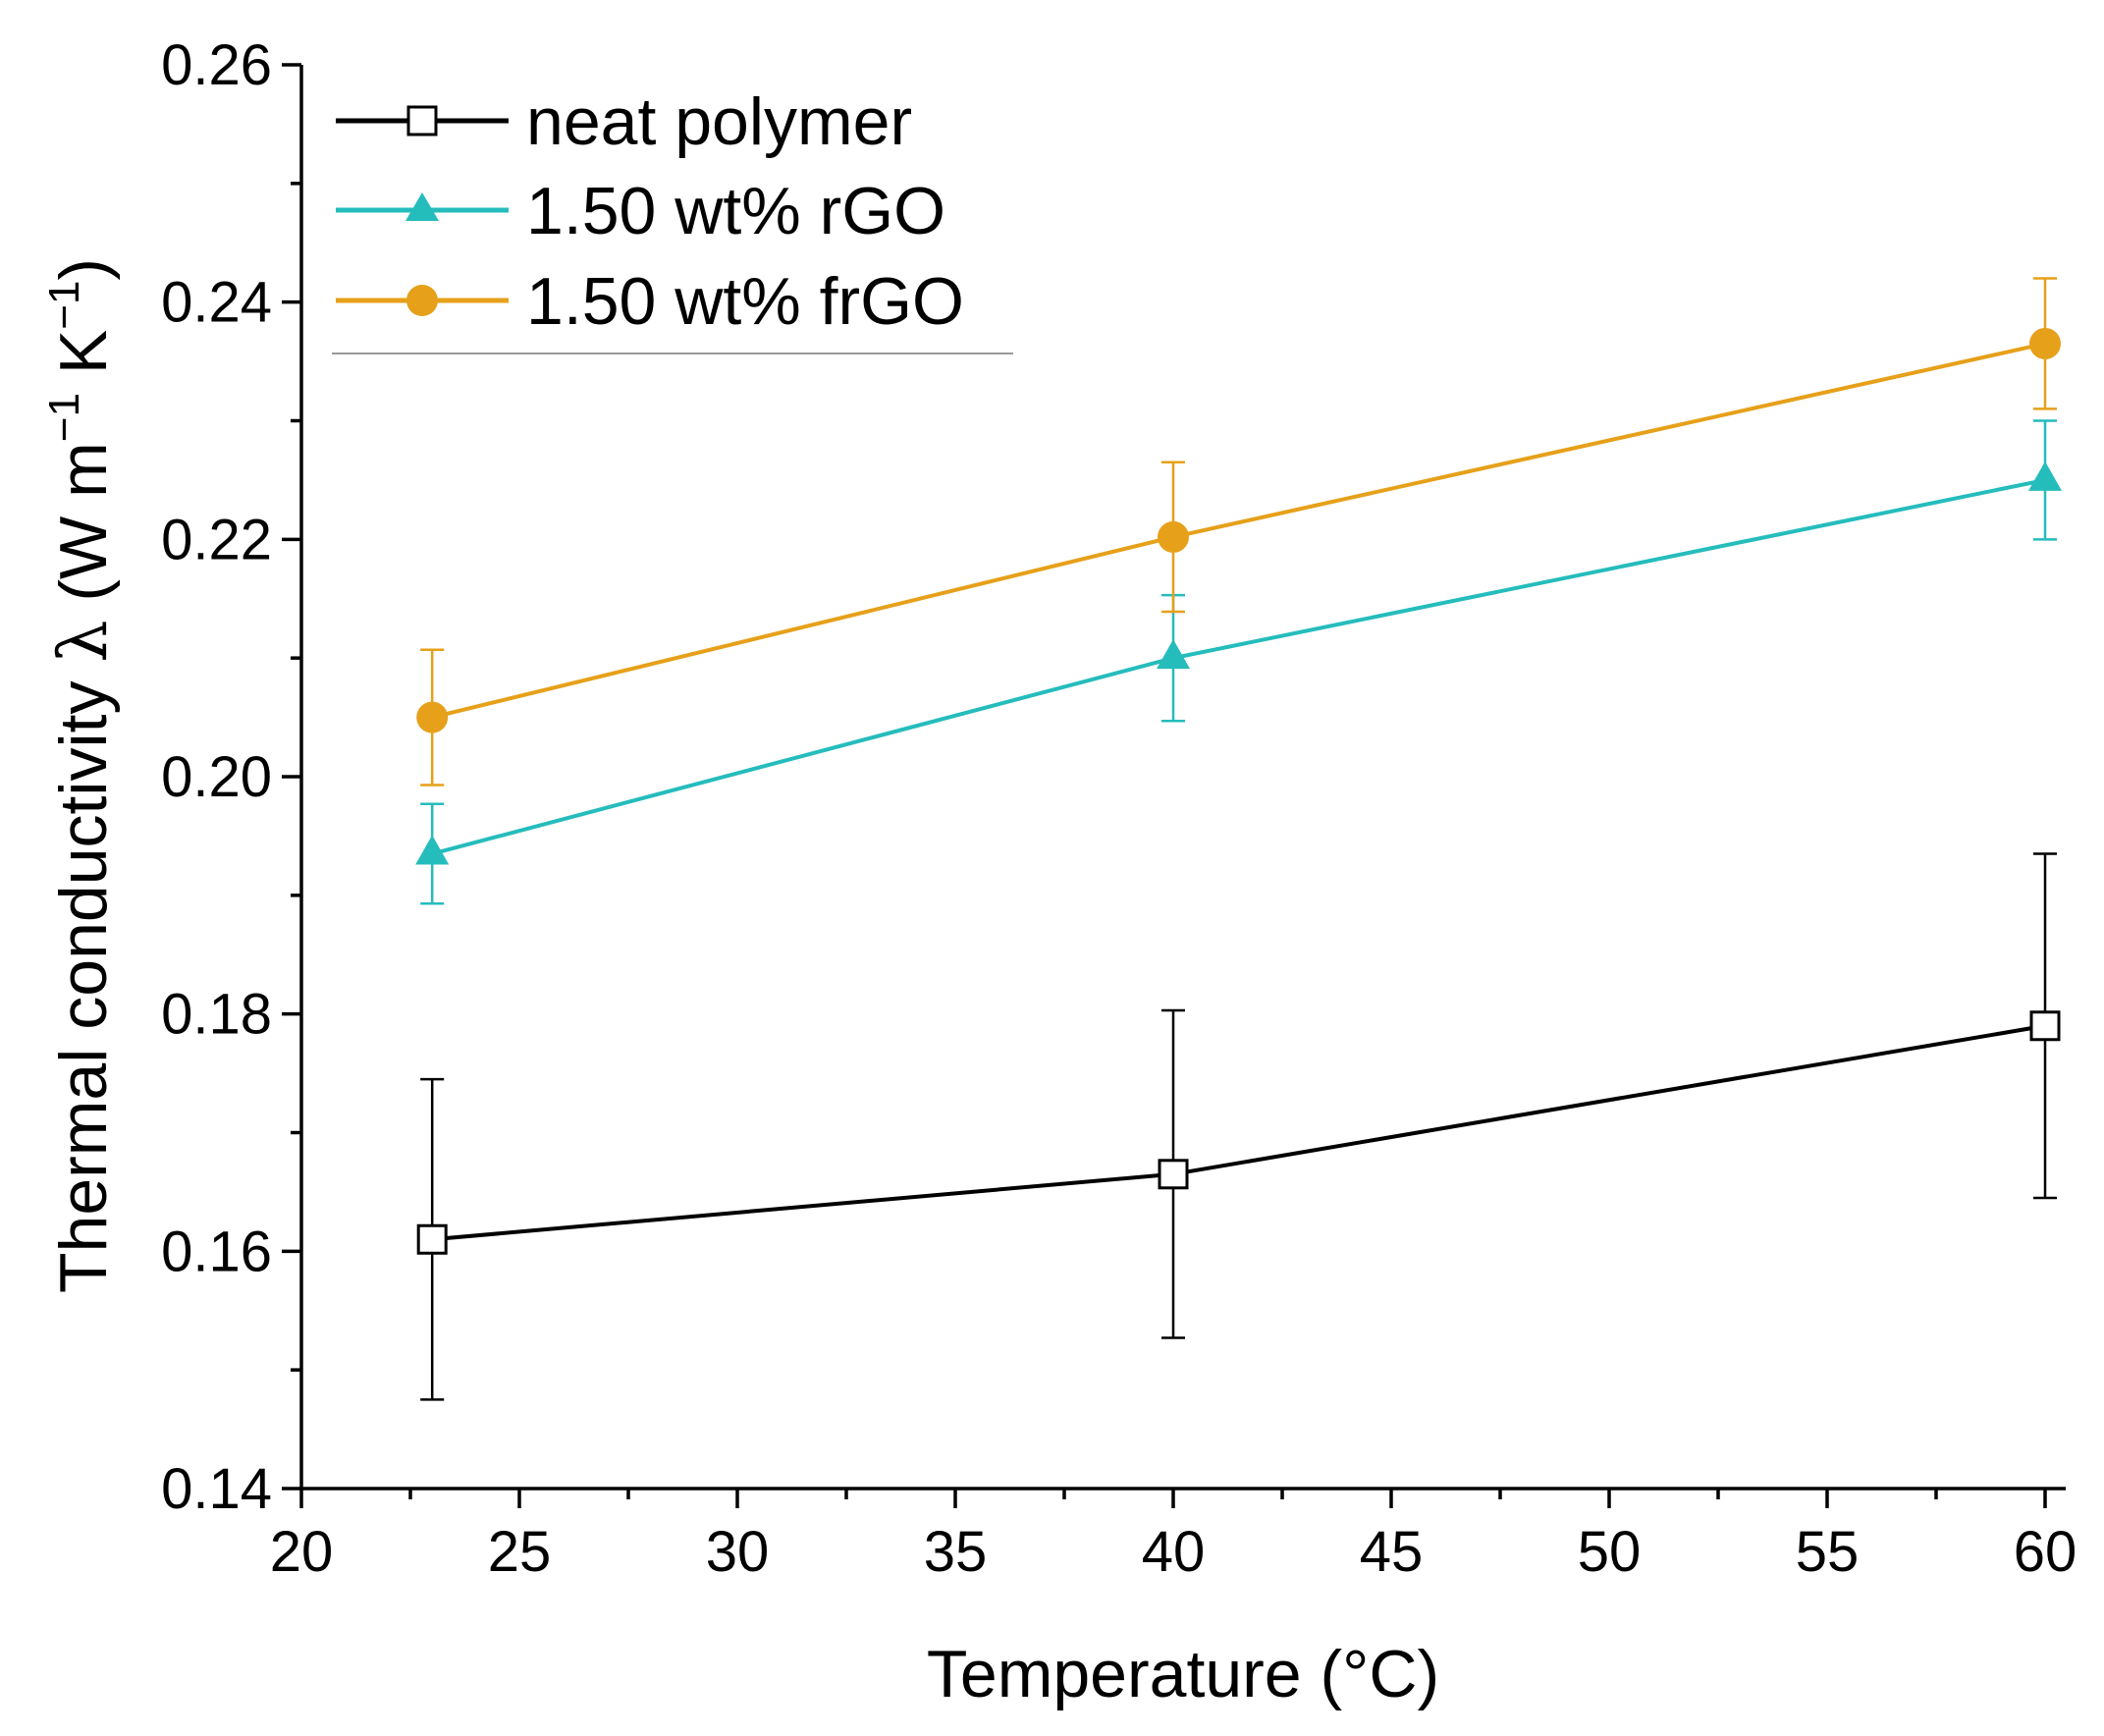 Image resolution: width=2104 pixels, height=1736 pixels. I want to click on legend-label-neat-polymer: neat polymer, so click(719, 121).